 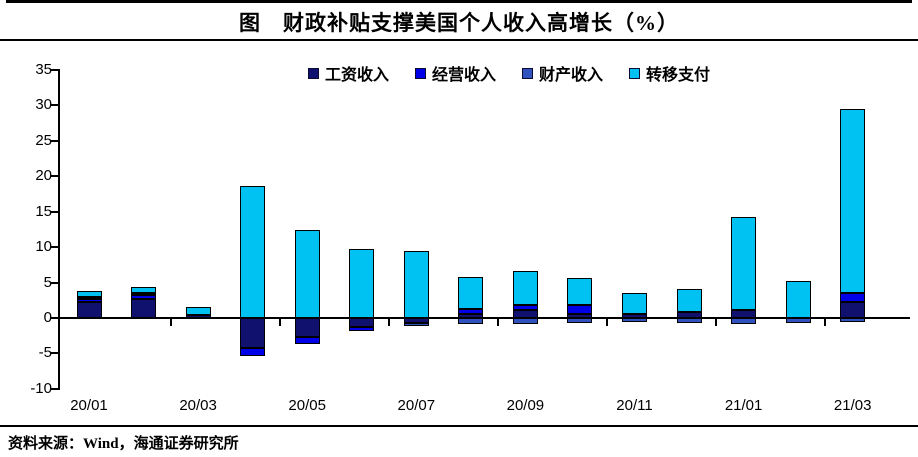 What do you see at coordinates (59, 229) in the screenshot?
I see `y-axis-line` at bounding box center [59, 229].